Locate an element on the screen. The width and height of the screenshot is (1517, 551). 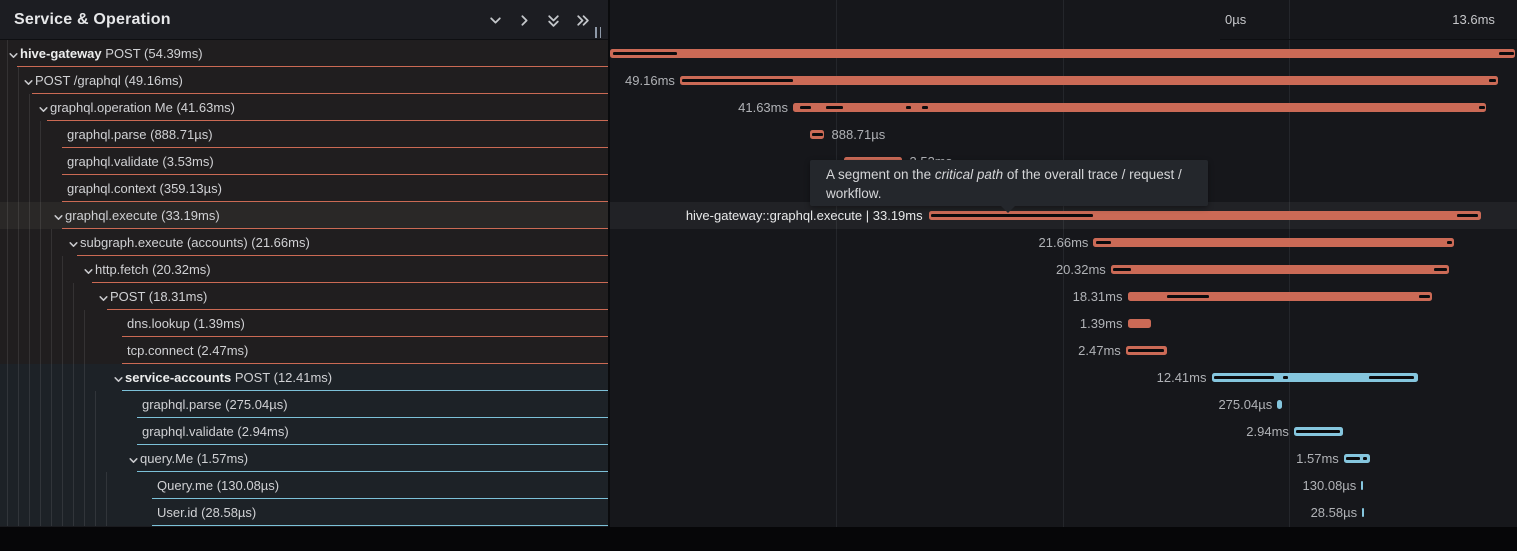
span-row: tcp.connect (2.47ms) is located at coordinates (304, 350).